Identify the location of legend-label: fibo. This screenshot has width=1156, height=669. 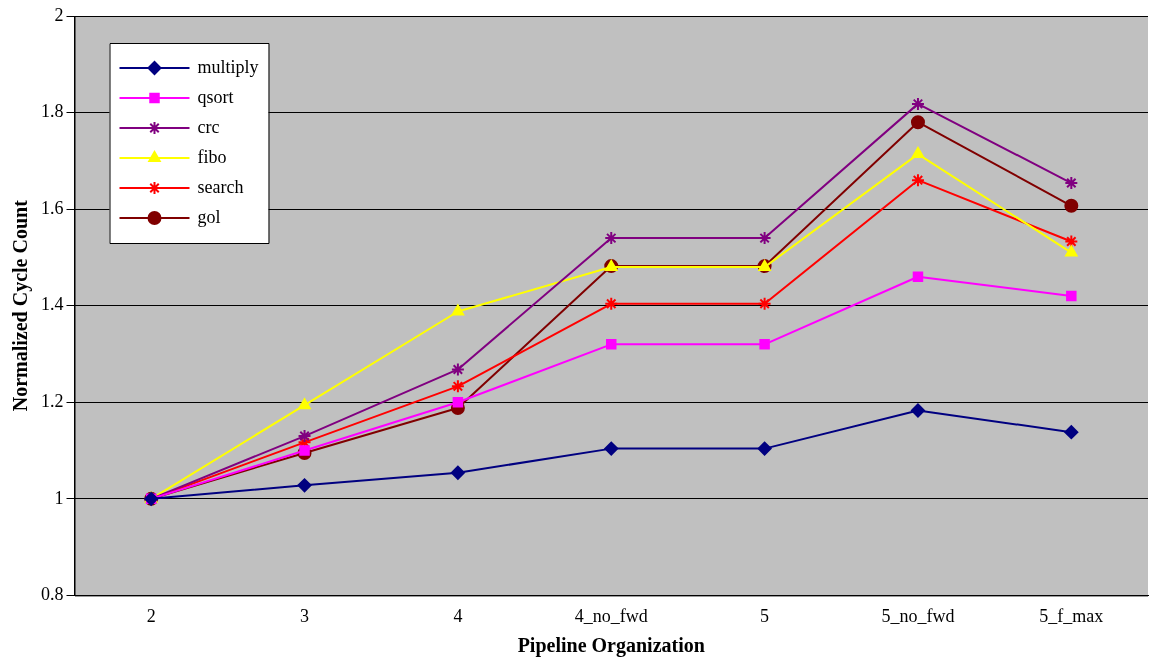
(212, 156).